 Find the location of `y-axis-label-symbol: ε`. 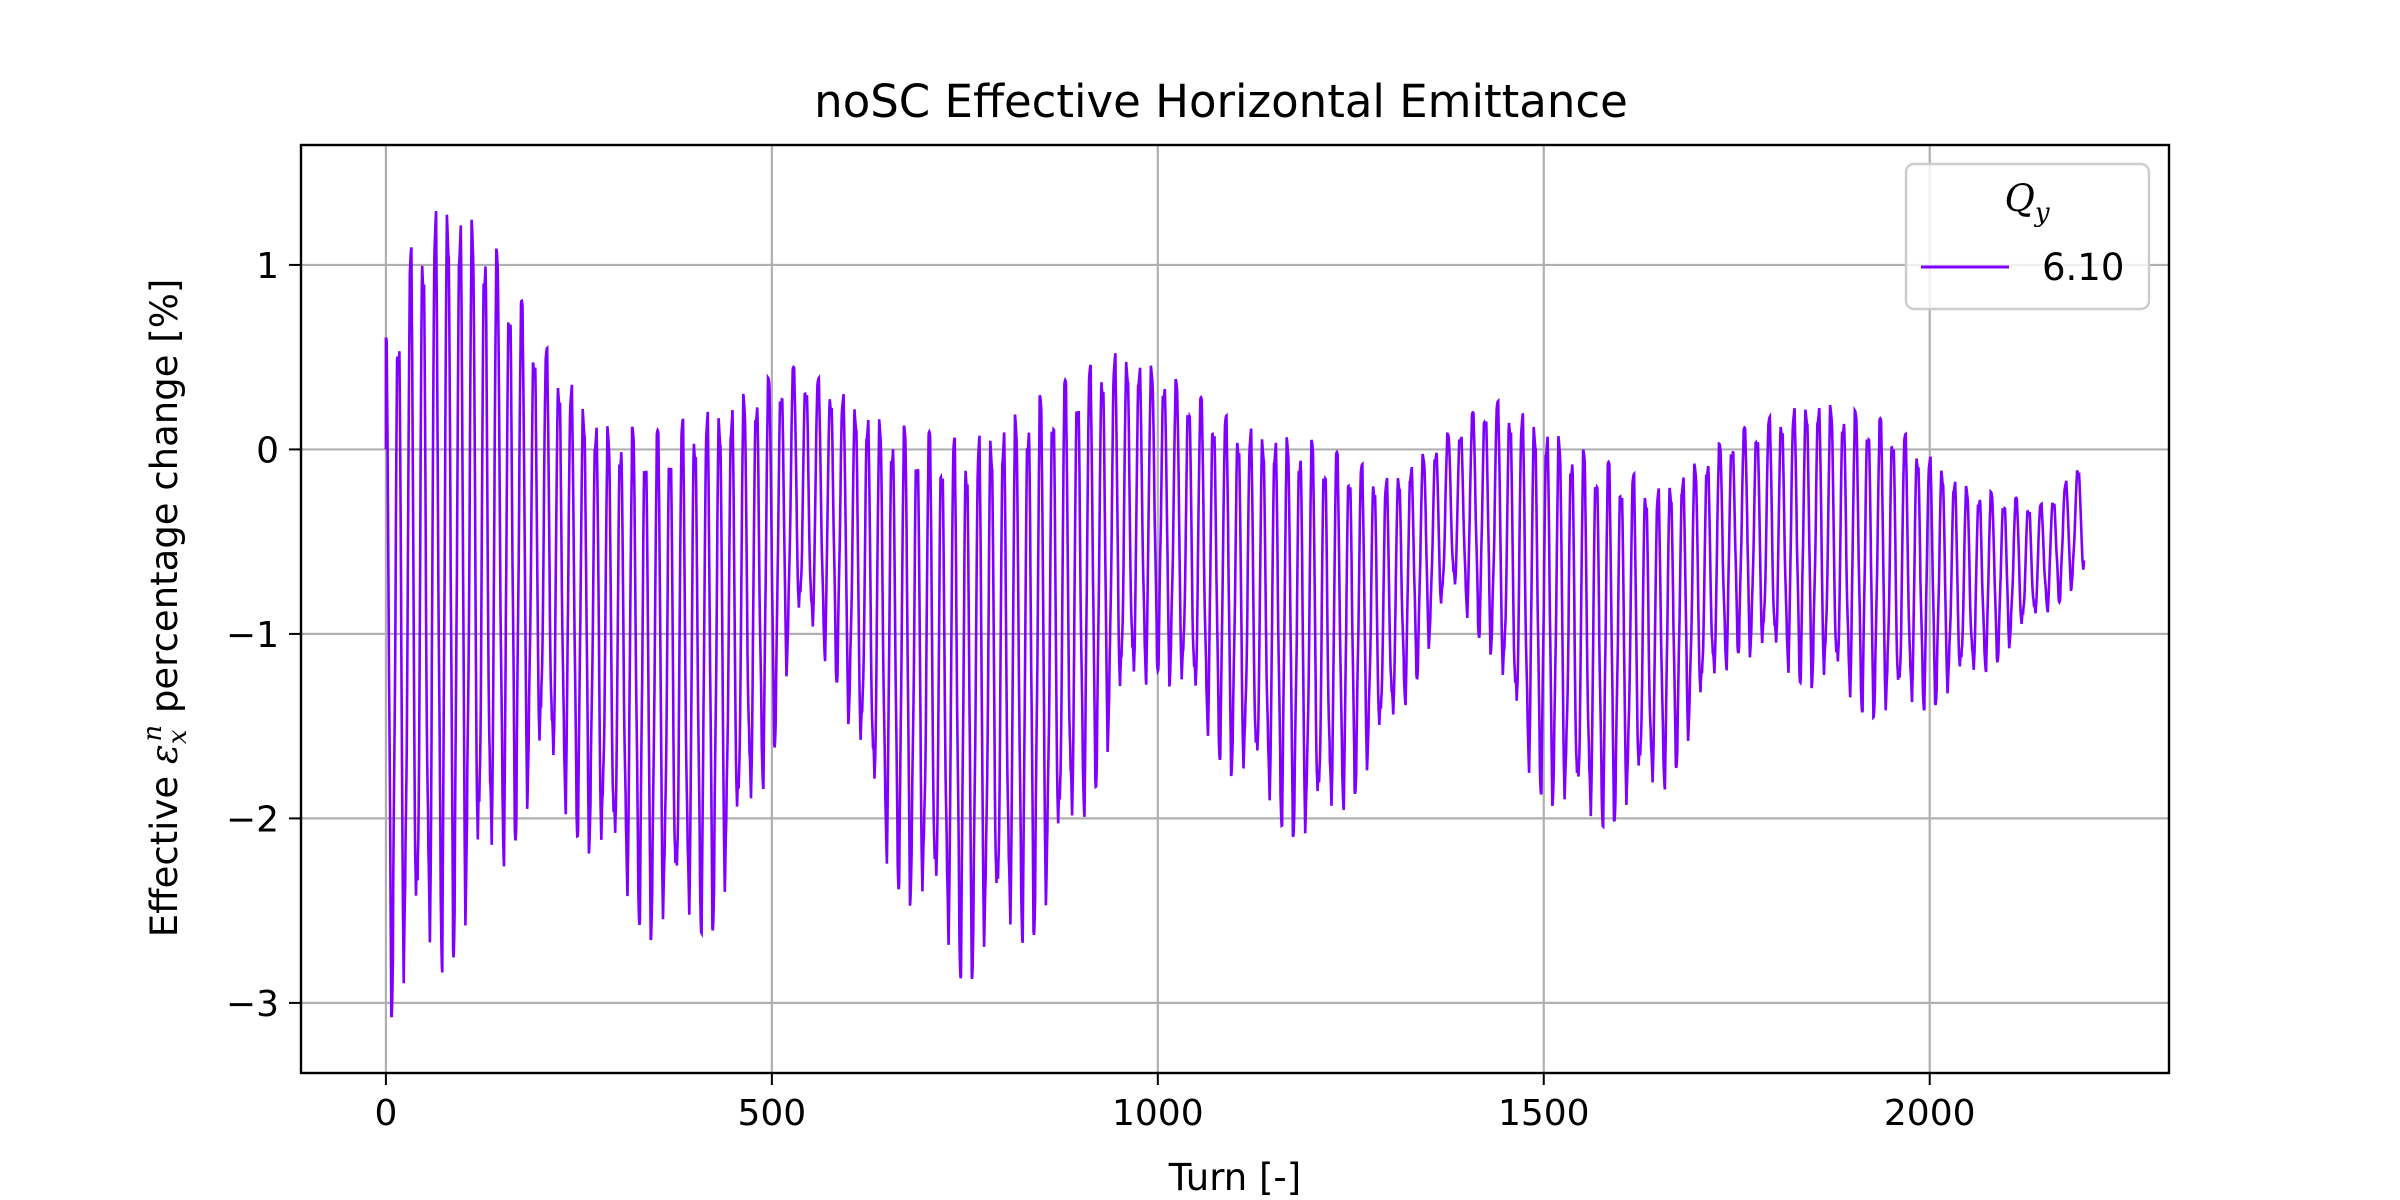

y-axis-label-symbol: ε is located at coordinates (164, 754).